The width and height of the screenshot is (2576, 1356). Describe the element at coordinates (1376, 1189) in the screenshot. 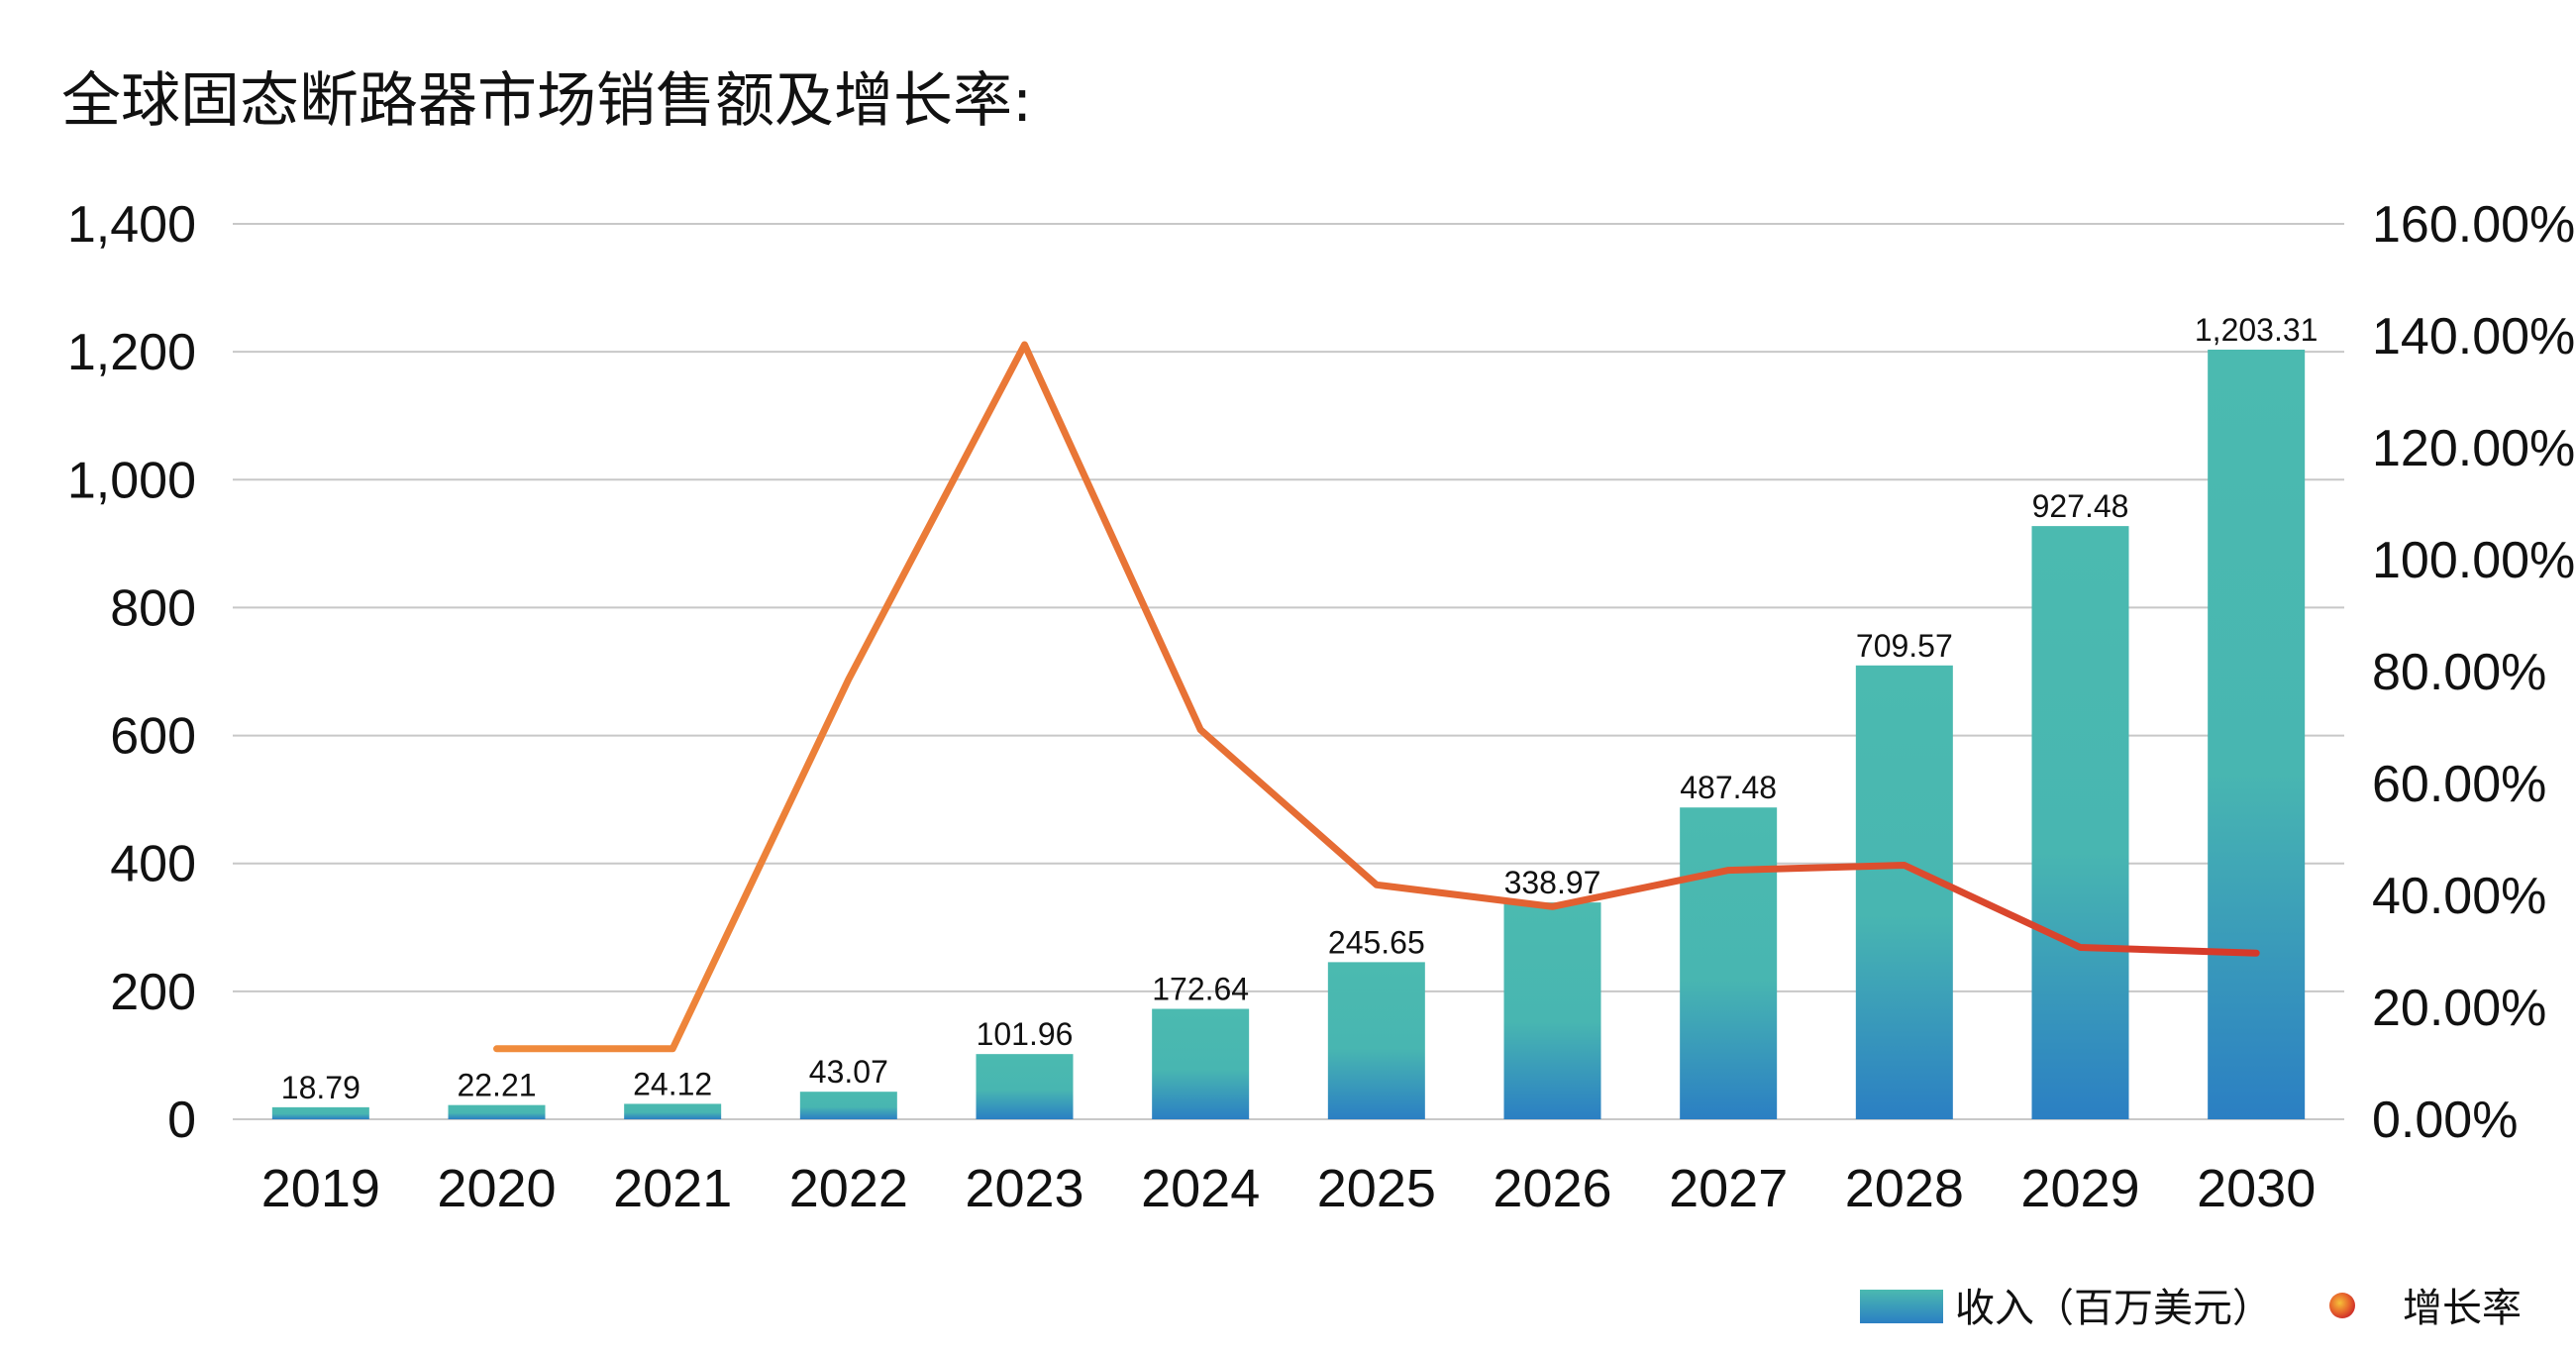

I see `x-tick-label: 2025` at that location.